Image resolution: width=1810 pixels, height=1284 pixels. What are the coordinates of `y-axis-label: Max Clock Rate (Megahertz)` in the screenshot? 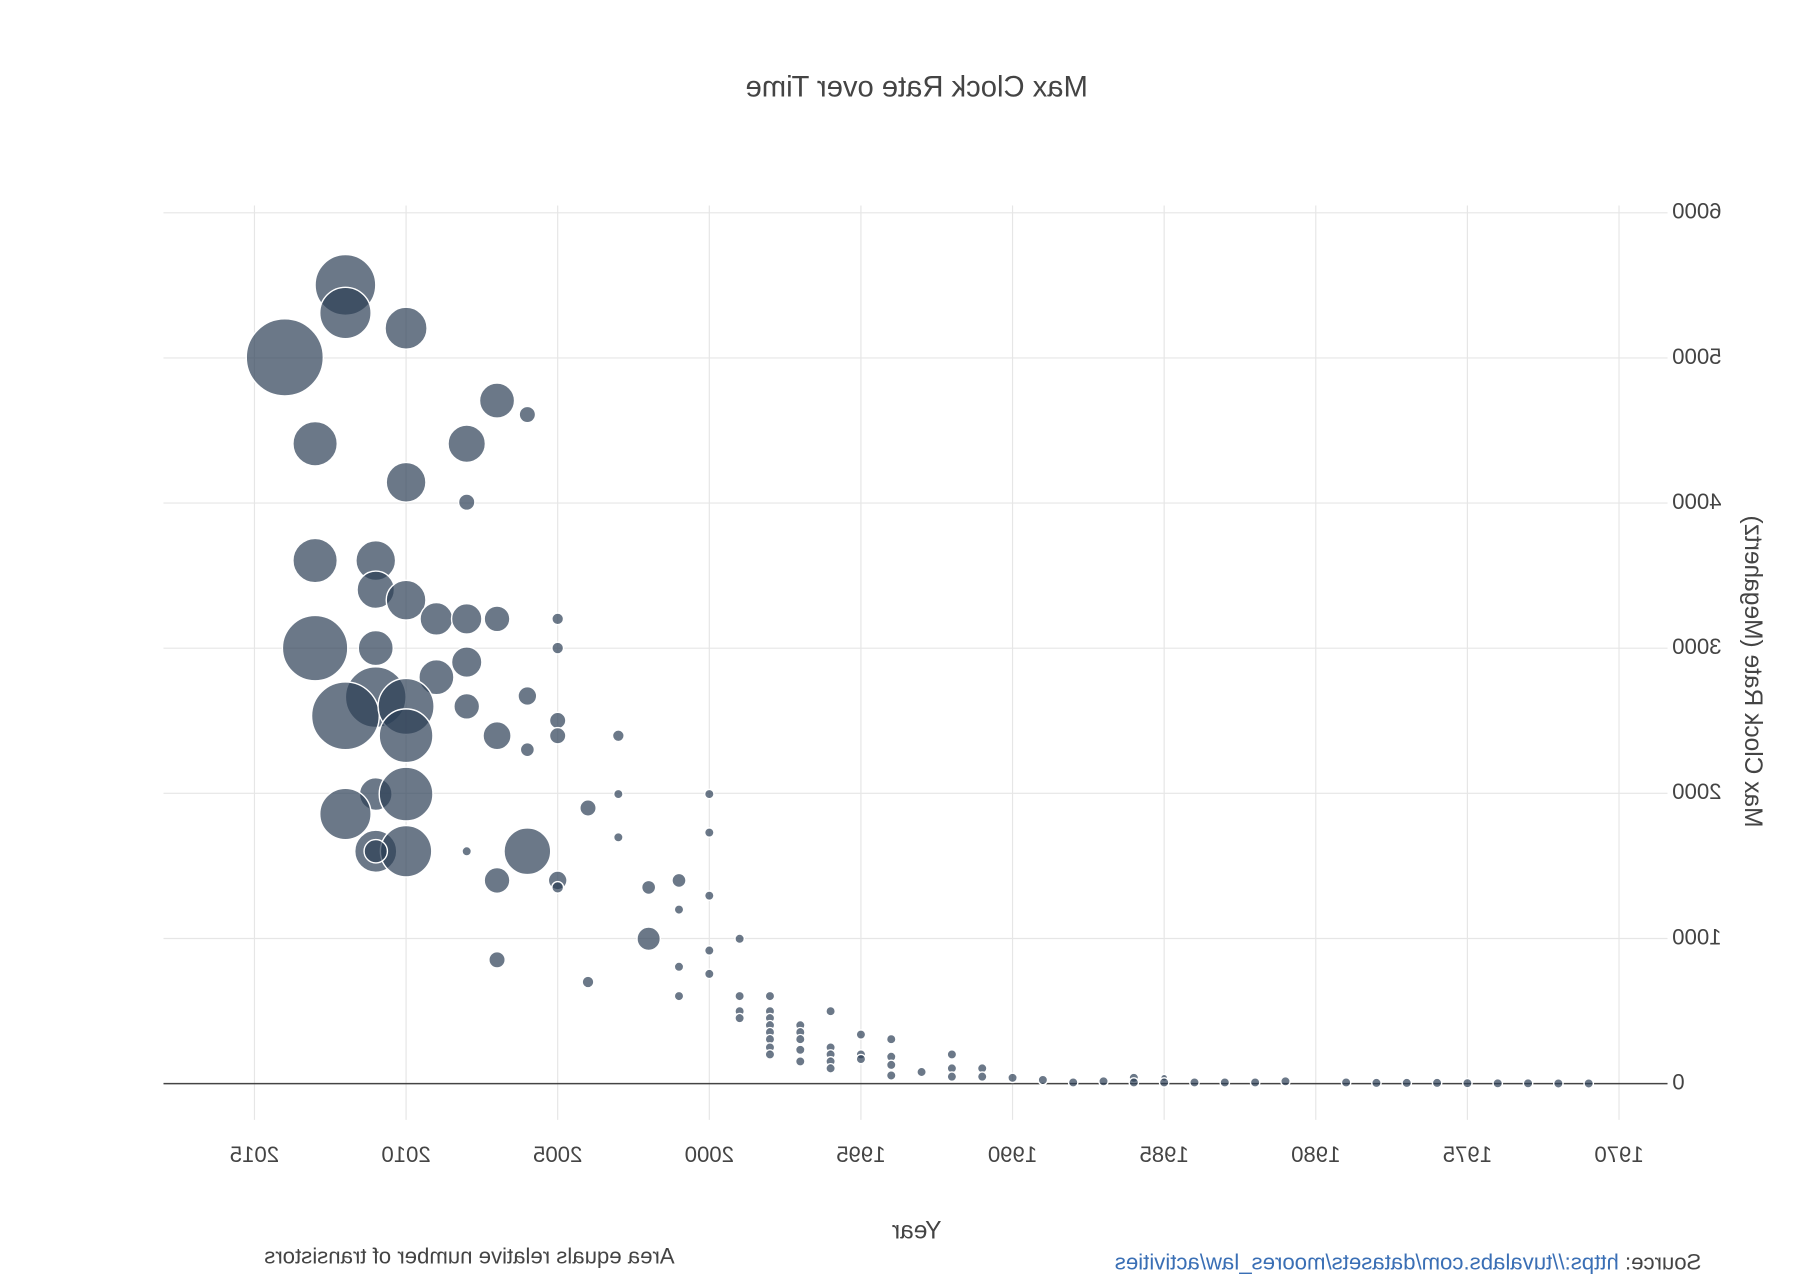 It's located at (1752, 671).